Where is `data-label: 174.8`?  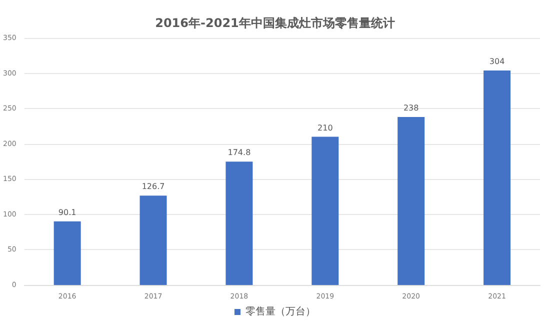
data-label: 174.8 is located at coordinates (239, 153).